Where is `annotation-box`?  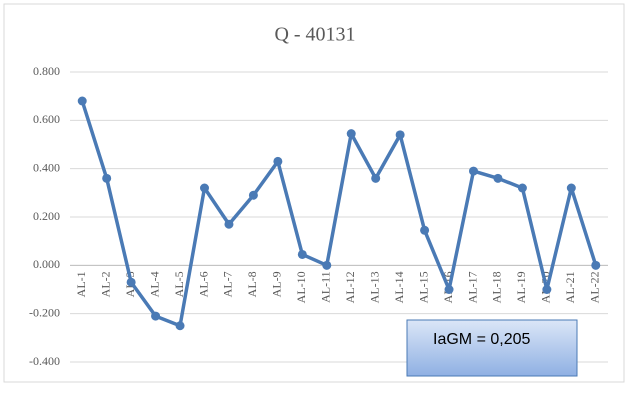 annotation-box is located at coordinates (492, 348).